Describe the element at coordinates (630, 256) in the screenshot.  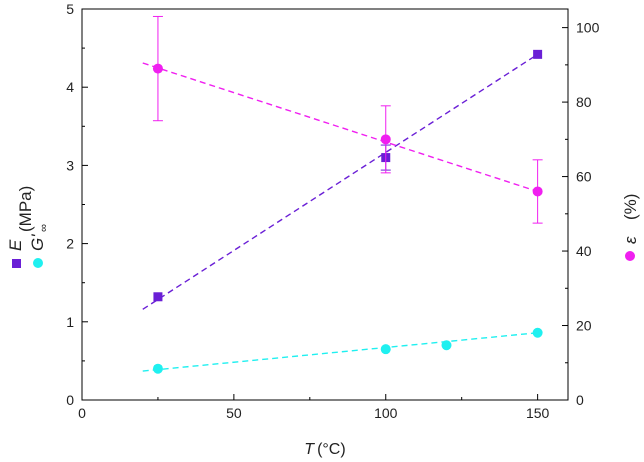
I see `legend-epsilon-circle-marker` at that location.